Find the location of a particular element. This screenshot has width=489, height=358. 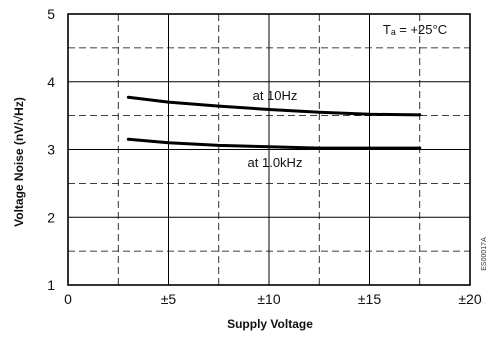

x-tick-label: ±10 is located at coordinates (268, 299).